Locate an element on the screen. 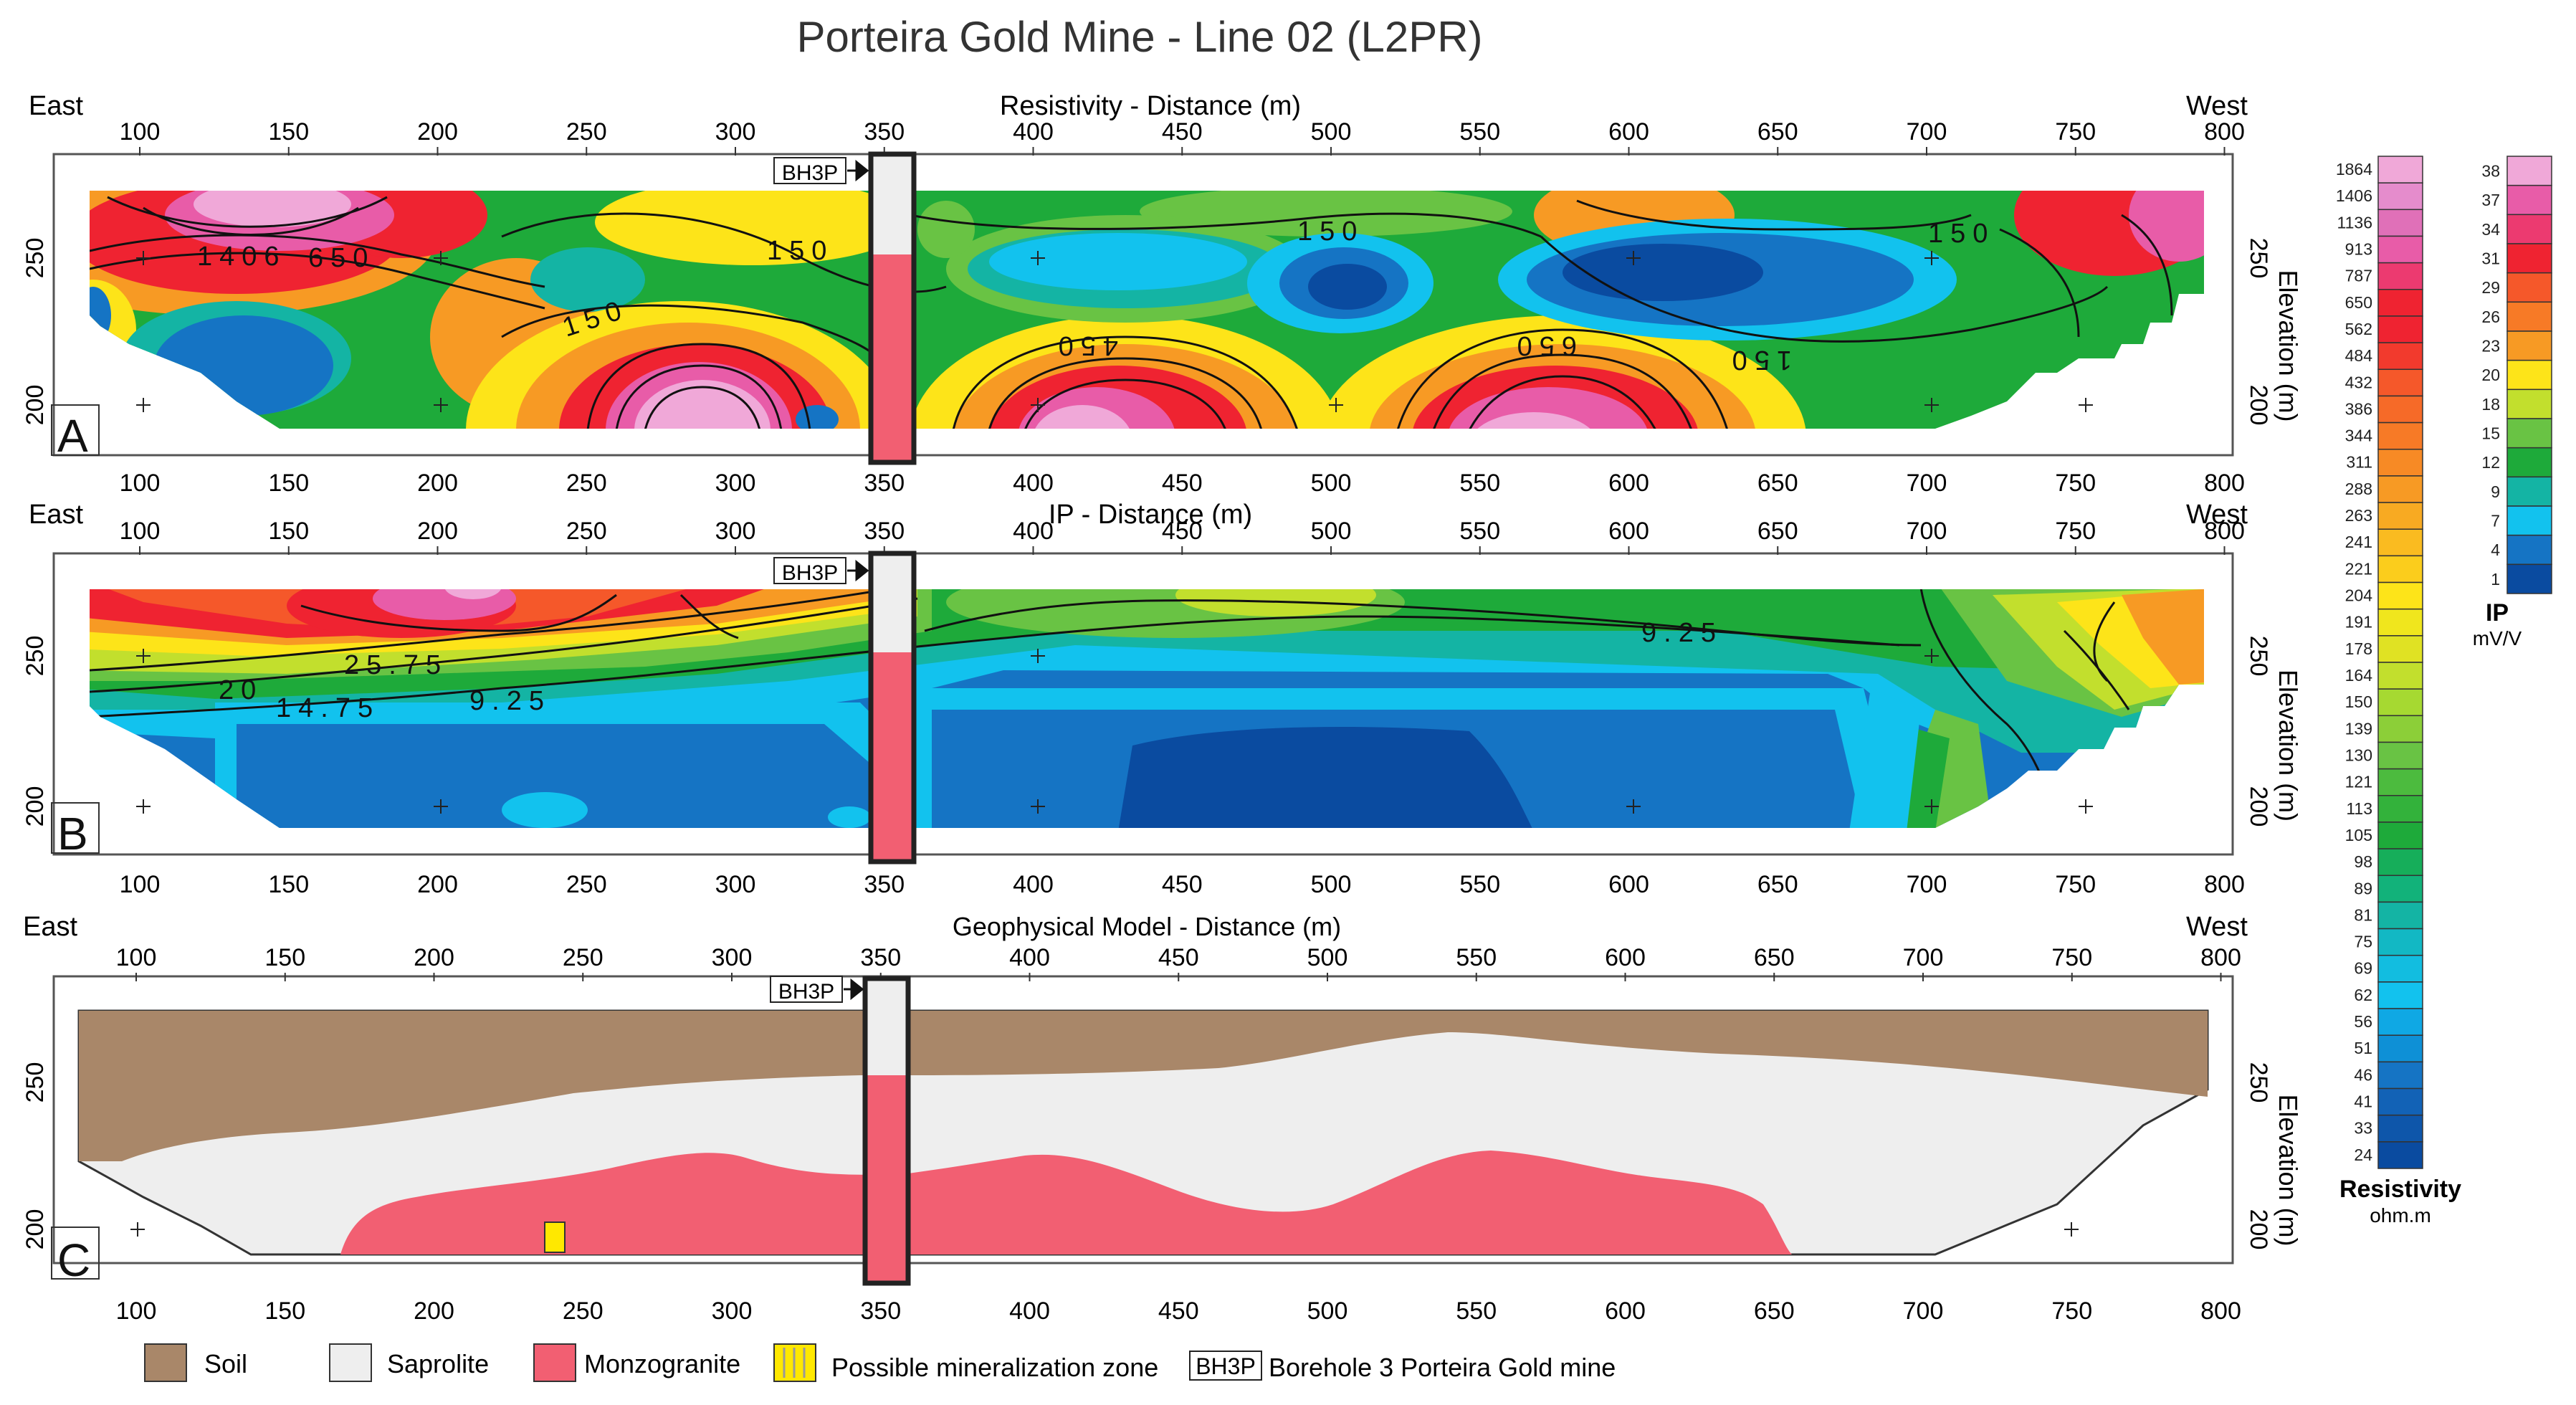  x-tick-label-top: 350 is located at coordinates (884, 531).